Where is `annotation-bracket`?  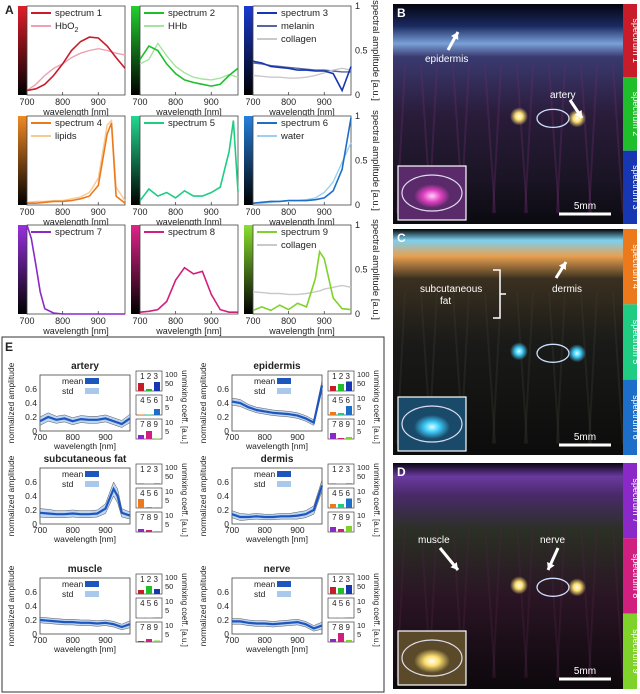 annotation-bracket is located at coordinates (499, 294).